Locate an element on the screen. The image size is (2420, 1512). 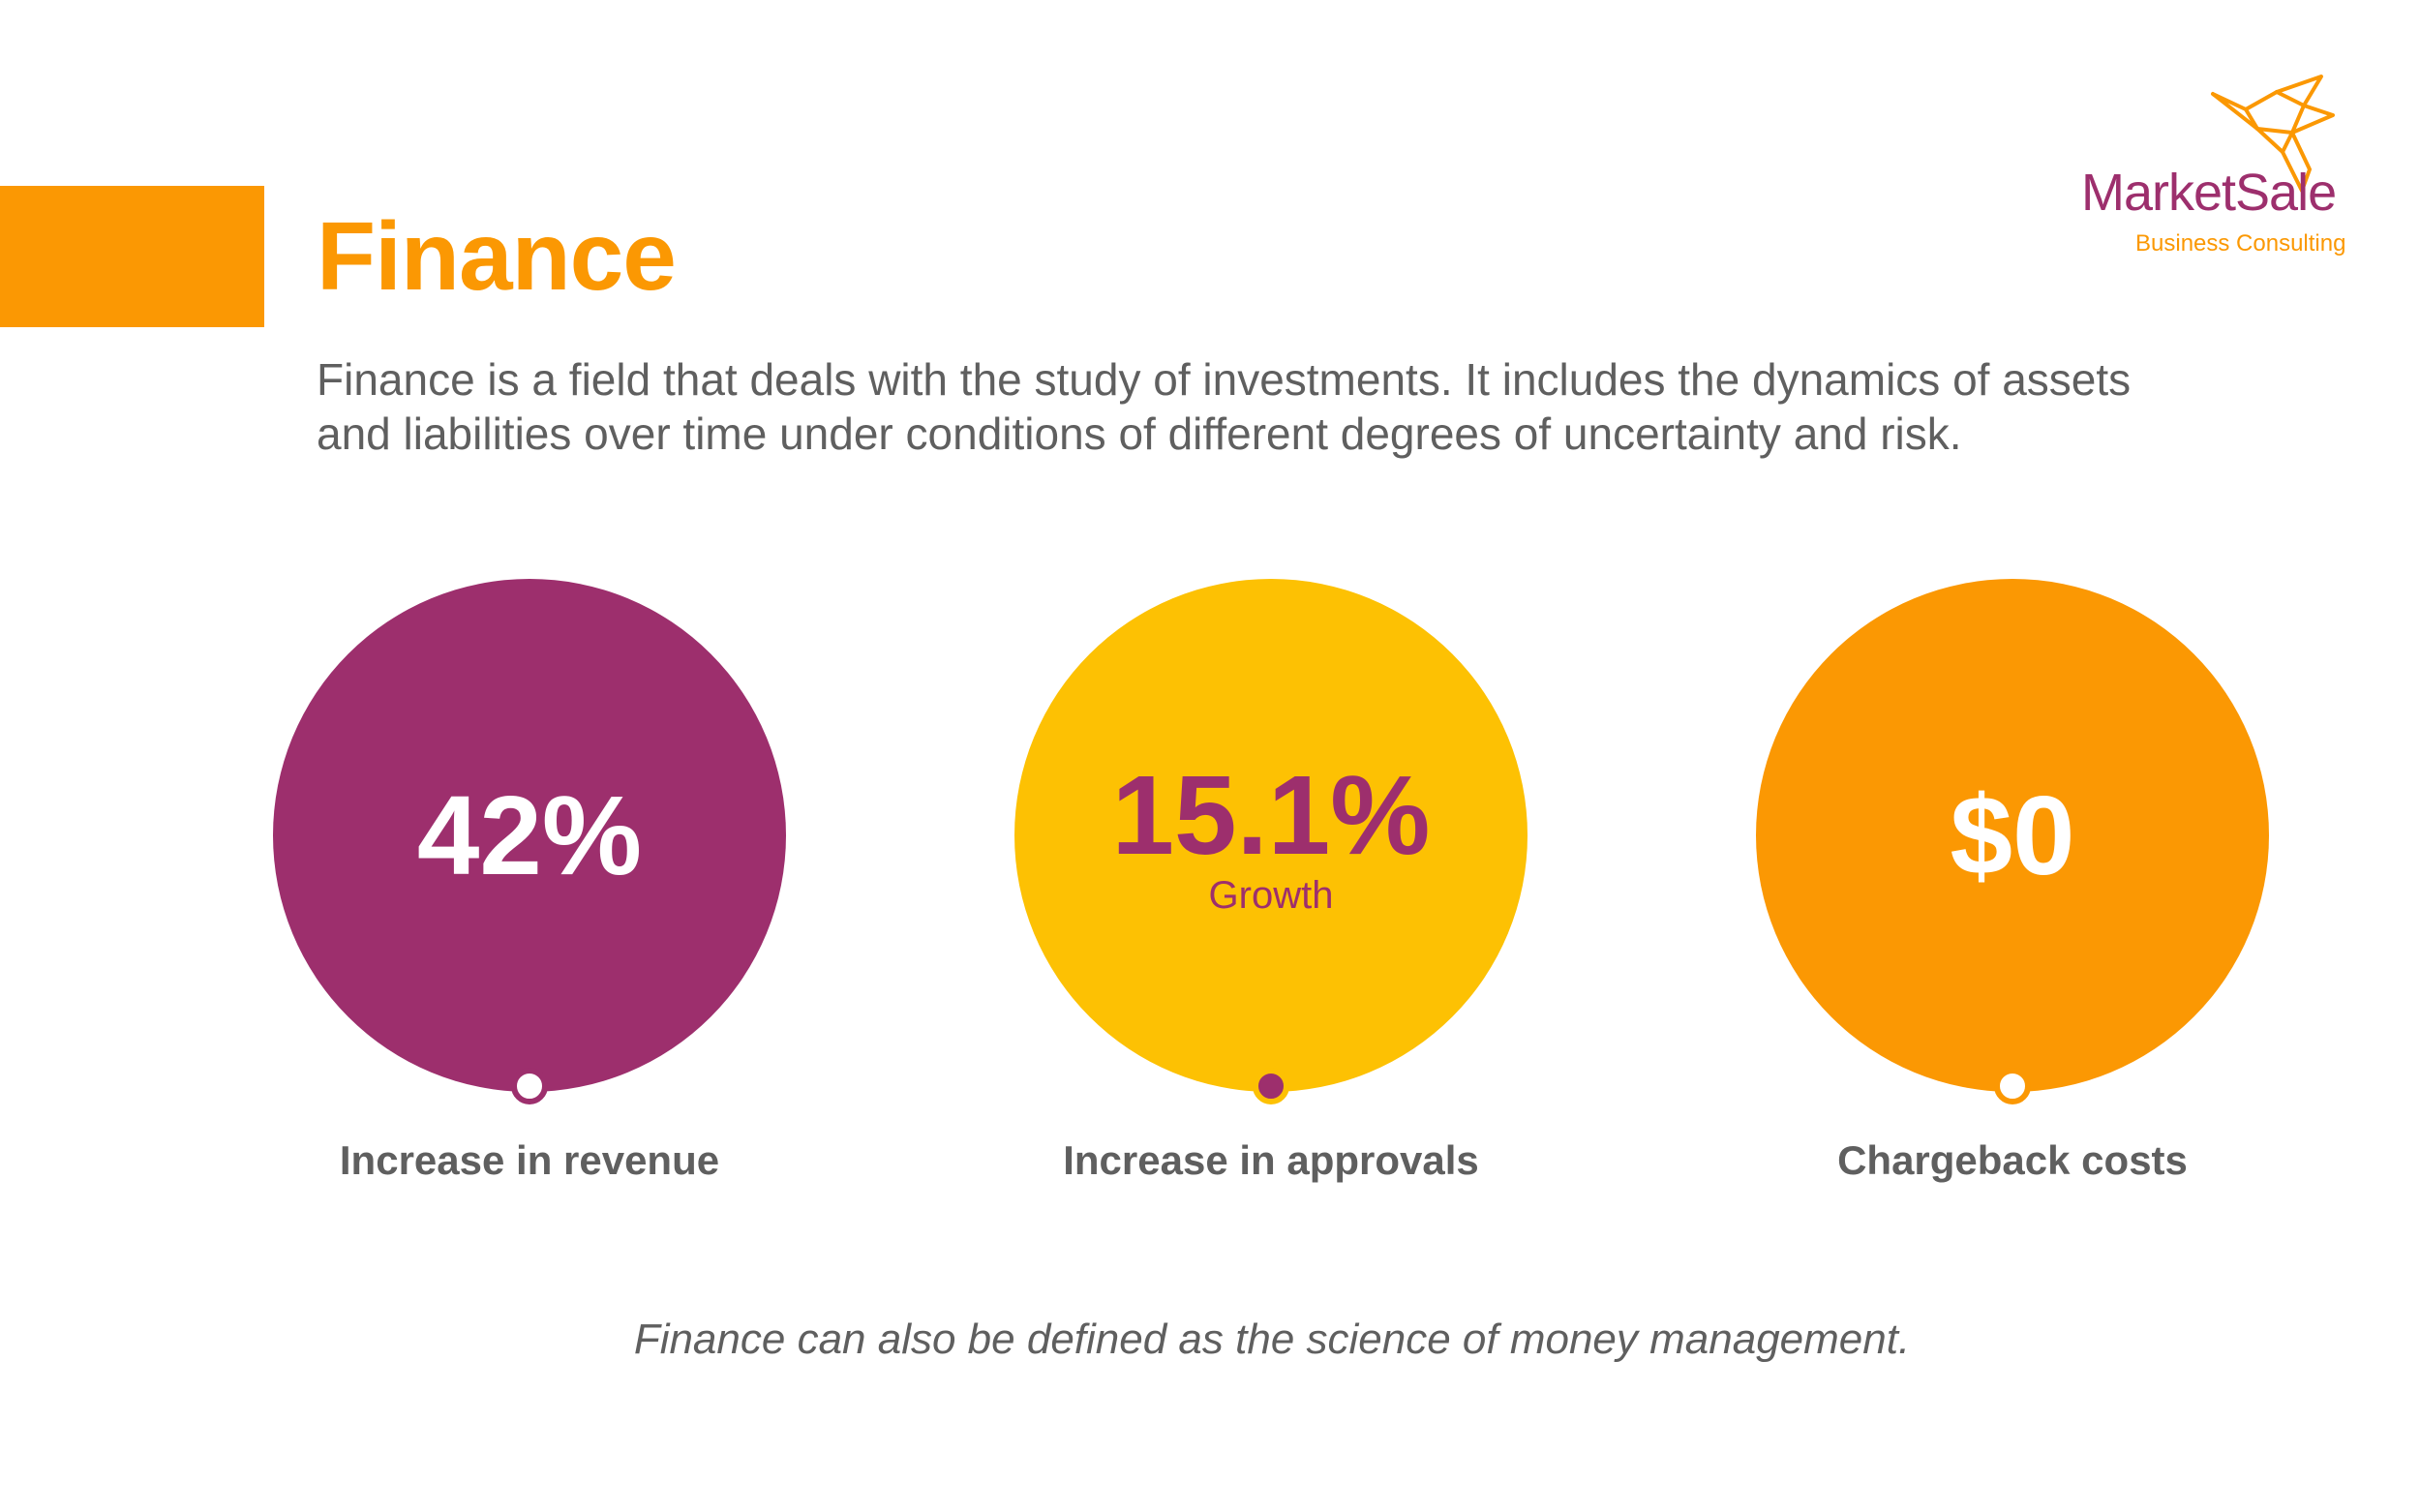
logo-tagline: Business Consulting is located at coordinates (2240, 243).